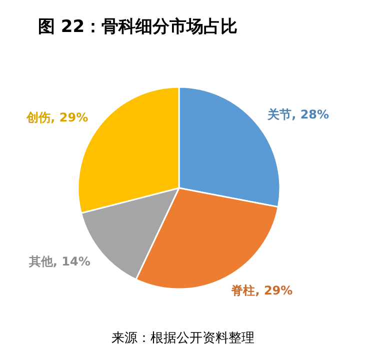 This screenshot has width=366, height=354. Describe the element at coordinates (298, 115) in the screenshot. I see `slice-label: 关节, 28%` at that location.